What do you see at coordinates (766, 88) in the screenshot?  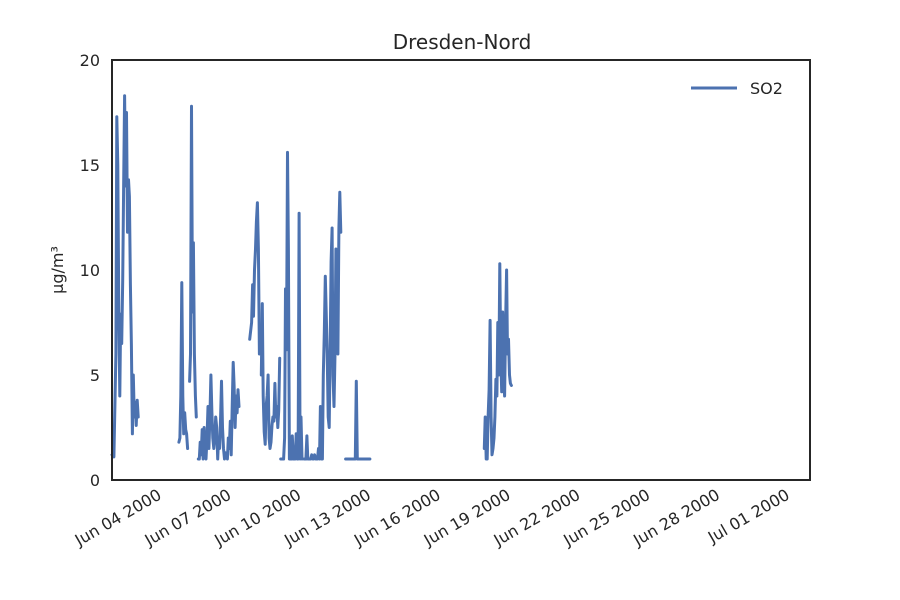 I see `legend-label: SO2` at bounding box center [766, 88].